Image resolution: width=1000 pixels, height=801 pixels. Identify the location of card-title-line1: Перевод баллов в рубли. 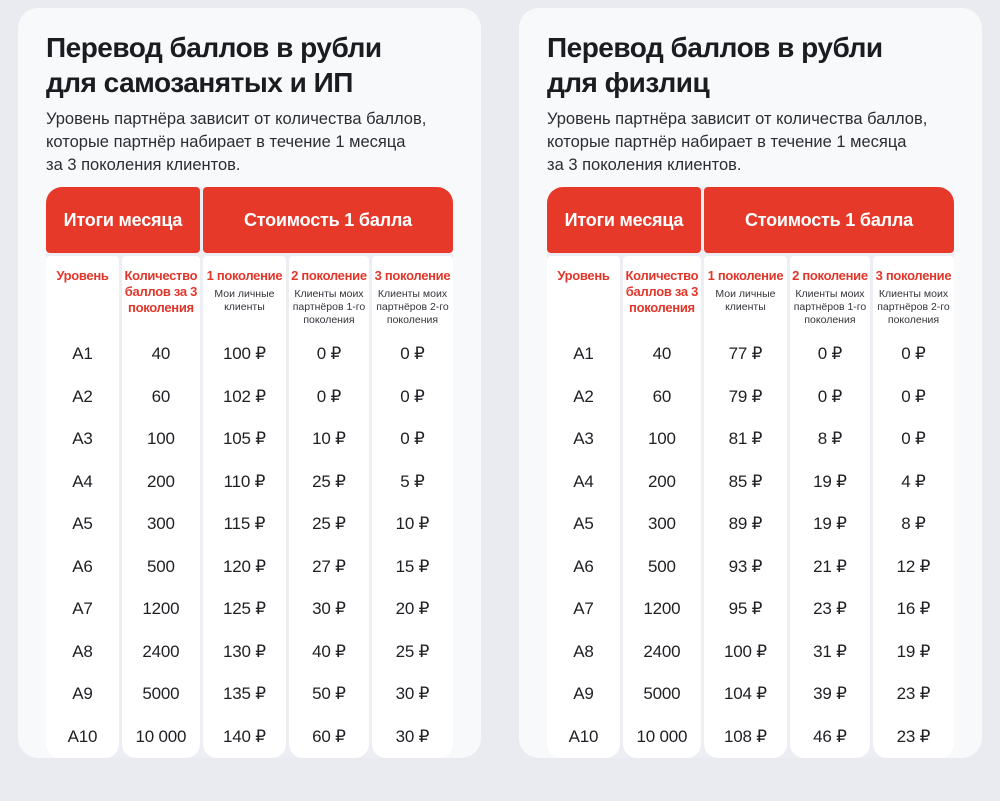
(214, 47).